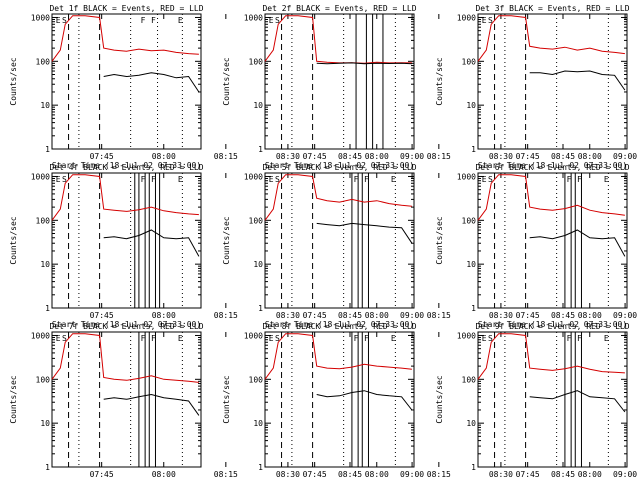 The width and height of the screenshot is (640, 484). Describe the element at coordinates (126, 8) in the screenshot. I see `panel-title: Det 1f BLACK = Events, RED = LLD` at that location.